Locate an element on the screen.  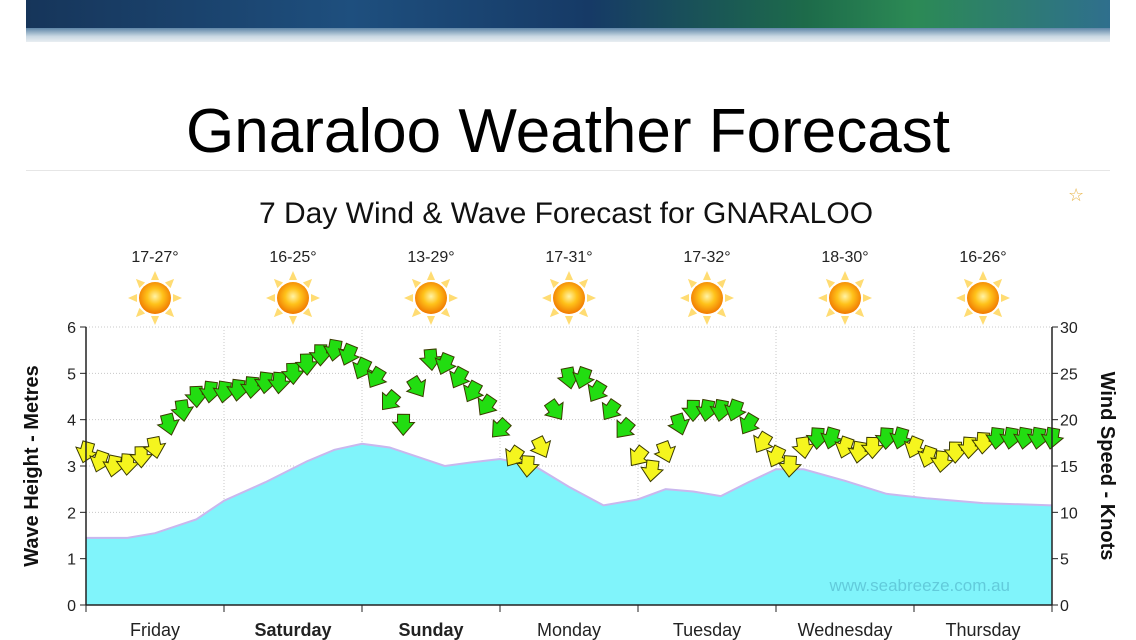
y-tick-label: 5 is located at coordinates (71, 374).